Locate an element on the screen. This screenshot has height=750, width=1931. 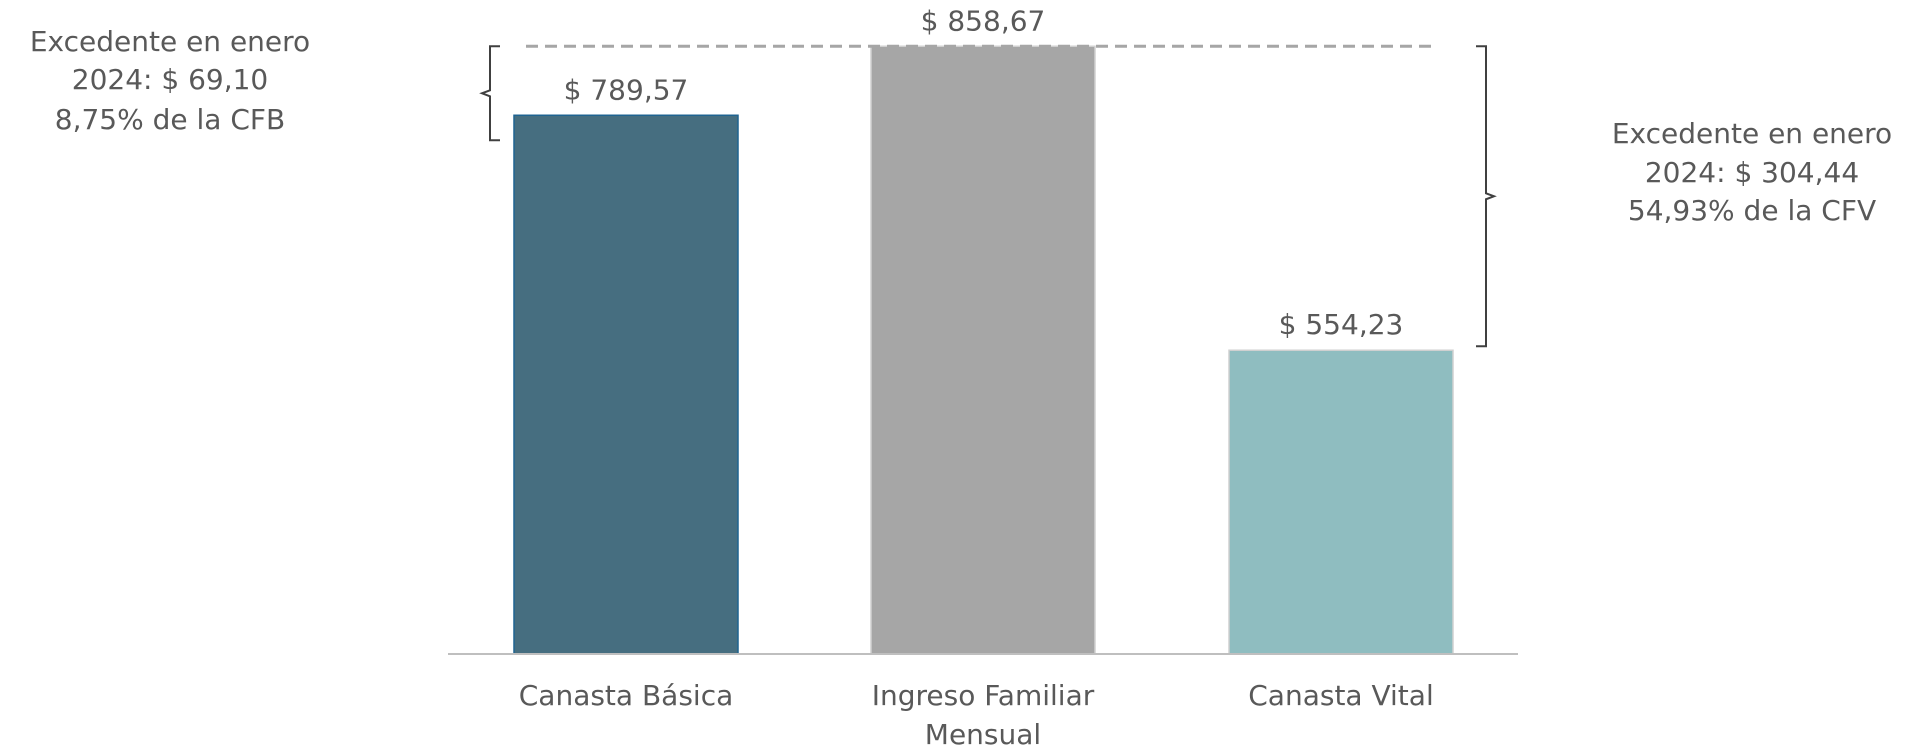
x-tick-label: Canasta Básica is located at coordinates (626, 695).